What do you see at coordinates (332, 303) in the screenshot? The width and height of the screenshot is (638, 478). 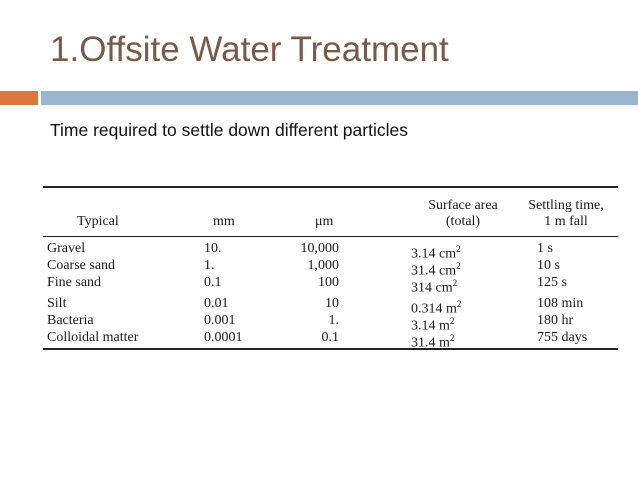 I see `cell-um: 10` at bounding box center [332, 303].